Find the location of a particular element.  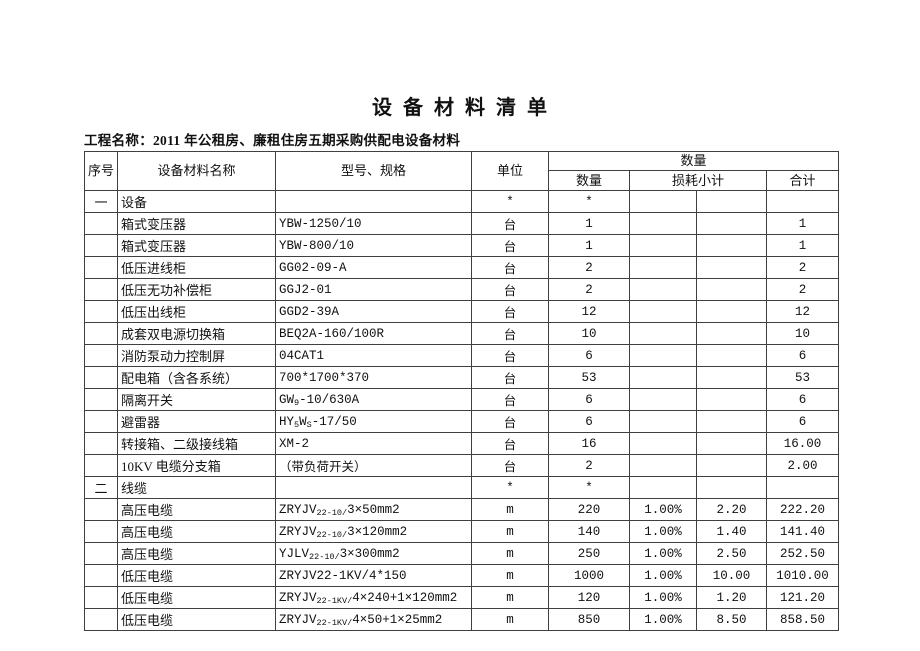

row-total: 1010.00 is located at coordinates (802, 576).